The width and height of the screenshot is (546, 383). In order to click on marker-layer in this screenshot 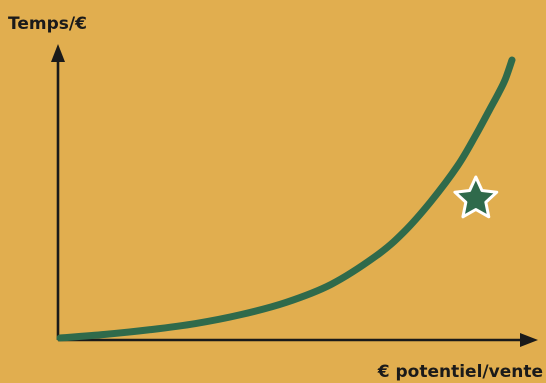, I will do `click(476, 197)`.